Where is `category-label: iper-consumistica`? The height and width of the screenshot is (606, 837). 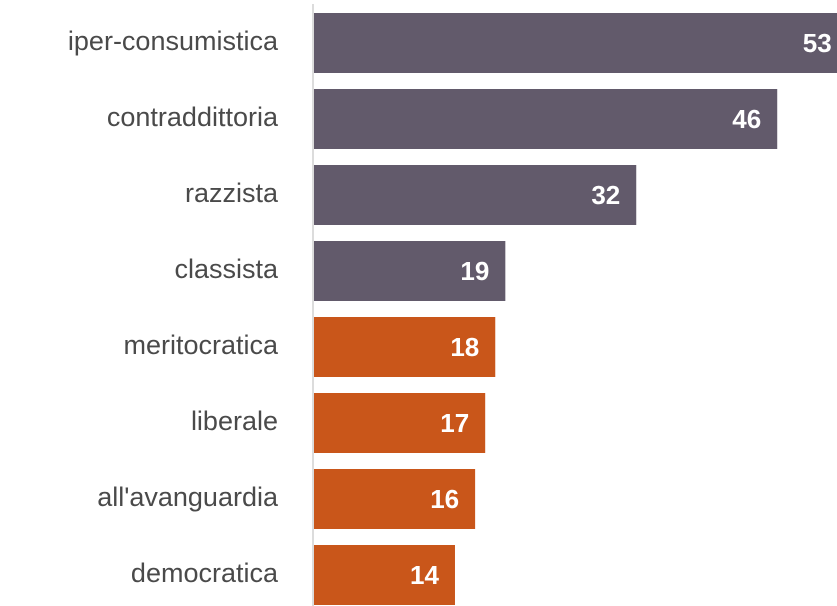
category-label: iper-consumistica is located at coordinates (173, 41).